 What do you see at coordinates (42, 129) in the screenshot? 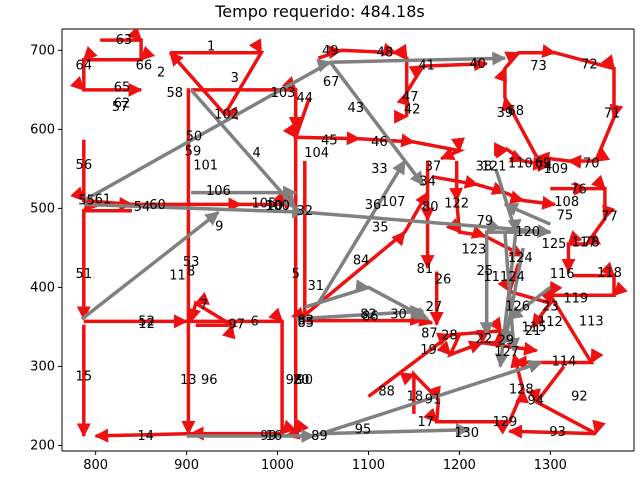
I see `y-tick-label: 600` at bounding box center [42, 129].